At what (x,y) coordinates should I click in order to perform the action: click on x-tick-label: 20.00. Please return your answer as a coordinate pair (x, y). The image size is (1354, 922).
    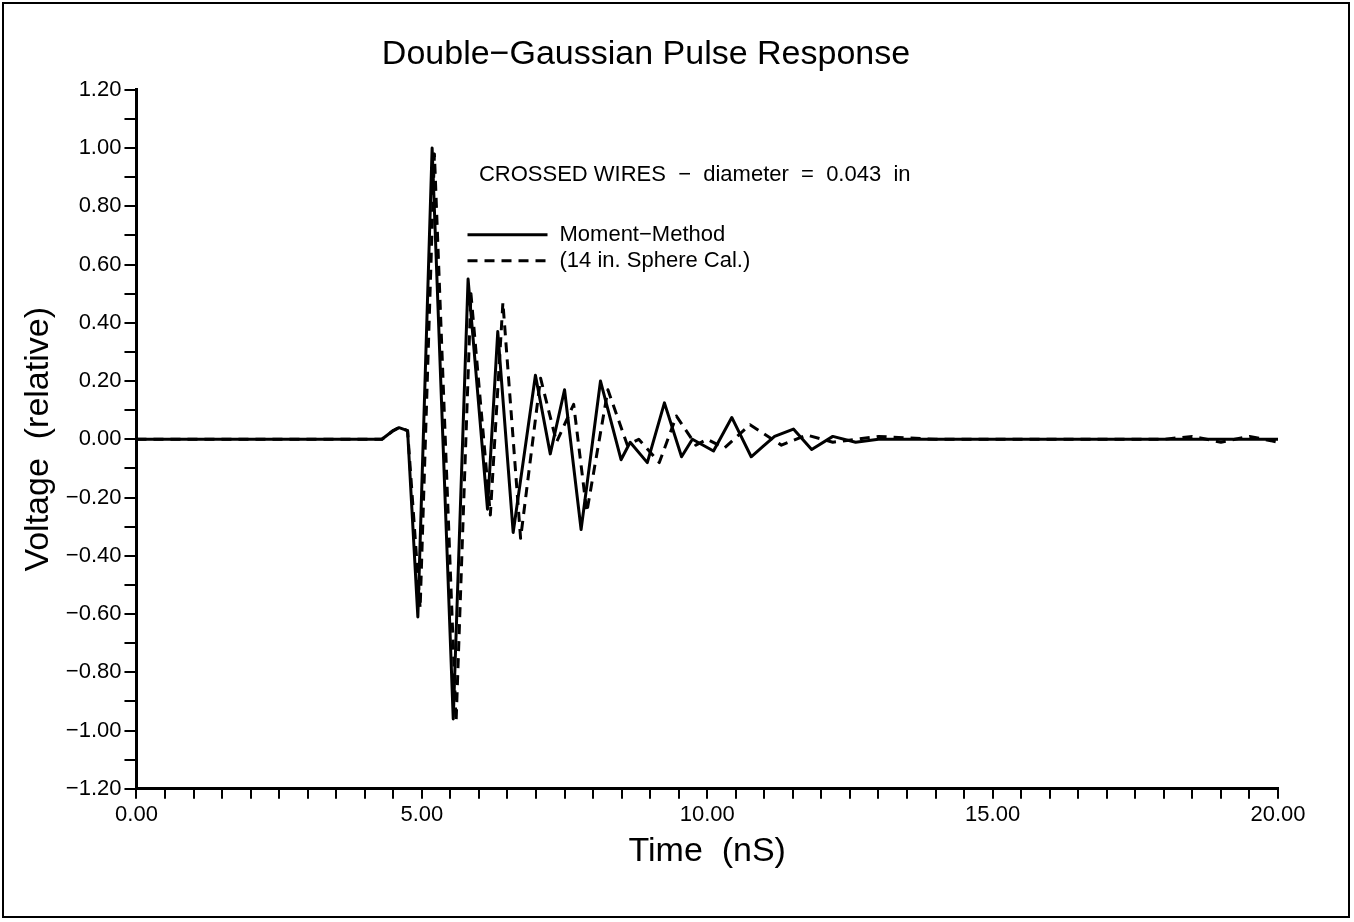
    Looking at the image, I should click on (1278, 814).